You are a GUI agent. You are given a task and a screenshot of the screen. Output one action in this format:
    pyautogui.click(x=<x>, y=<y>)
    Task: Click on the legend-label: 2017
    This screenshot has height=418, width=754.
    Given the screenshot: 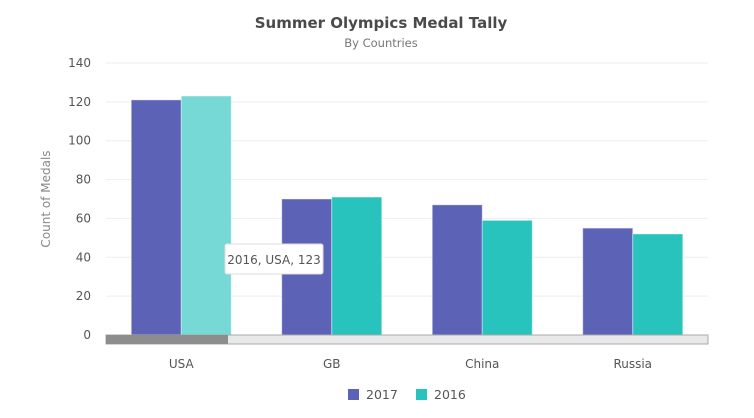 What is the action you would take?
    pyautogui.click(x=382, y=394)
    